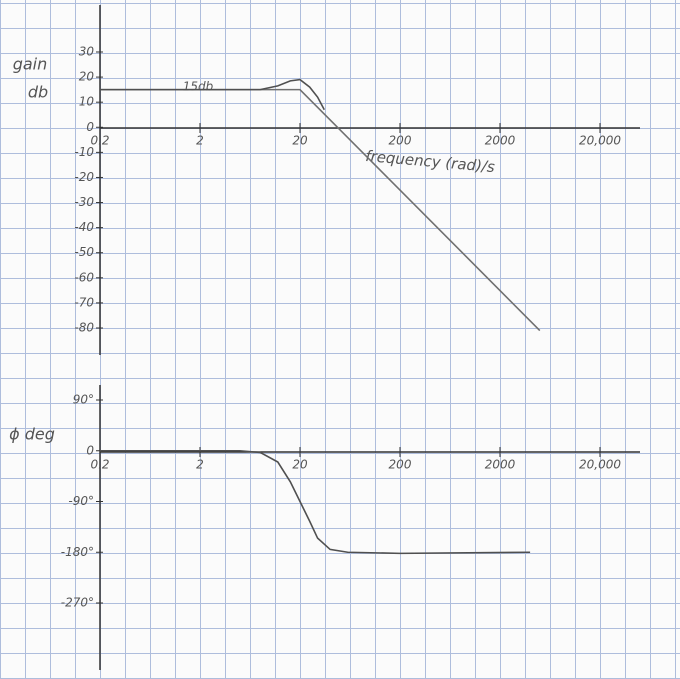 The height and width of the screenshot is (679, 680). What do you see at coordinates (84, 328) in the screenshot?
I see `y-tick-label: -80` at bounding box center [84, 328].